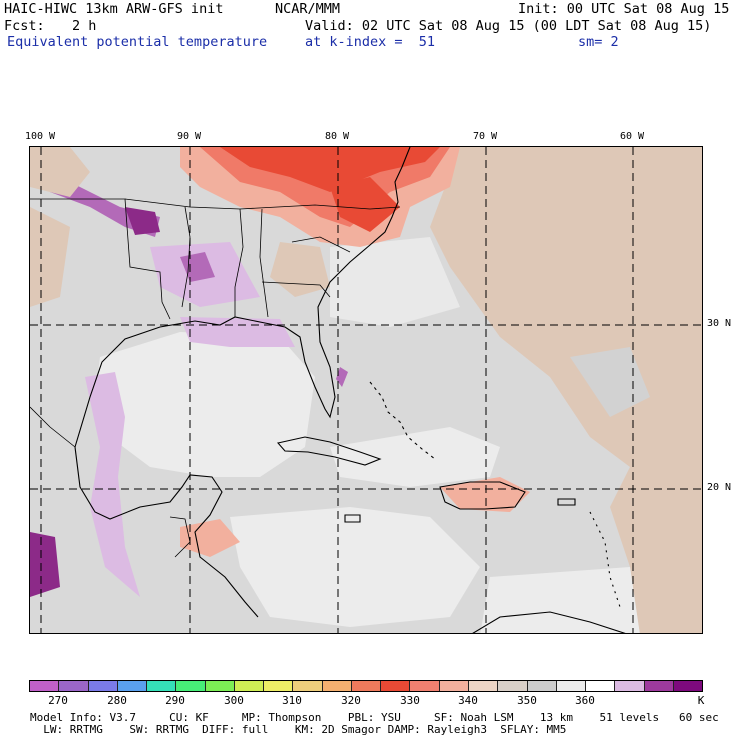  I want to click on lon-label-80w: 80 W, so click(337, 136).